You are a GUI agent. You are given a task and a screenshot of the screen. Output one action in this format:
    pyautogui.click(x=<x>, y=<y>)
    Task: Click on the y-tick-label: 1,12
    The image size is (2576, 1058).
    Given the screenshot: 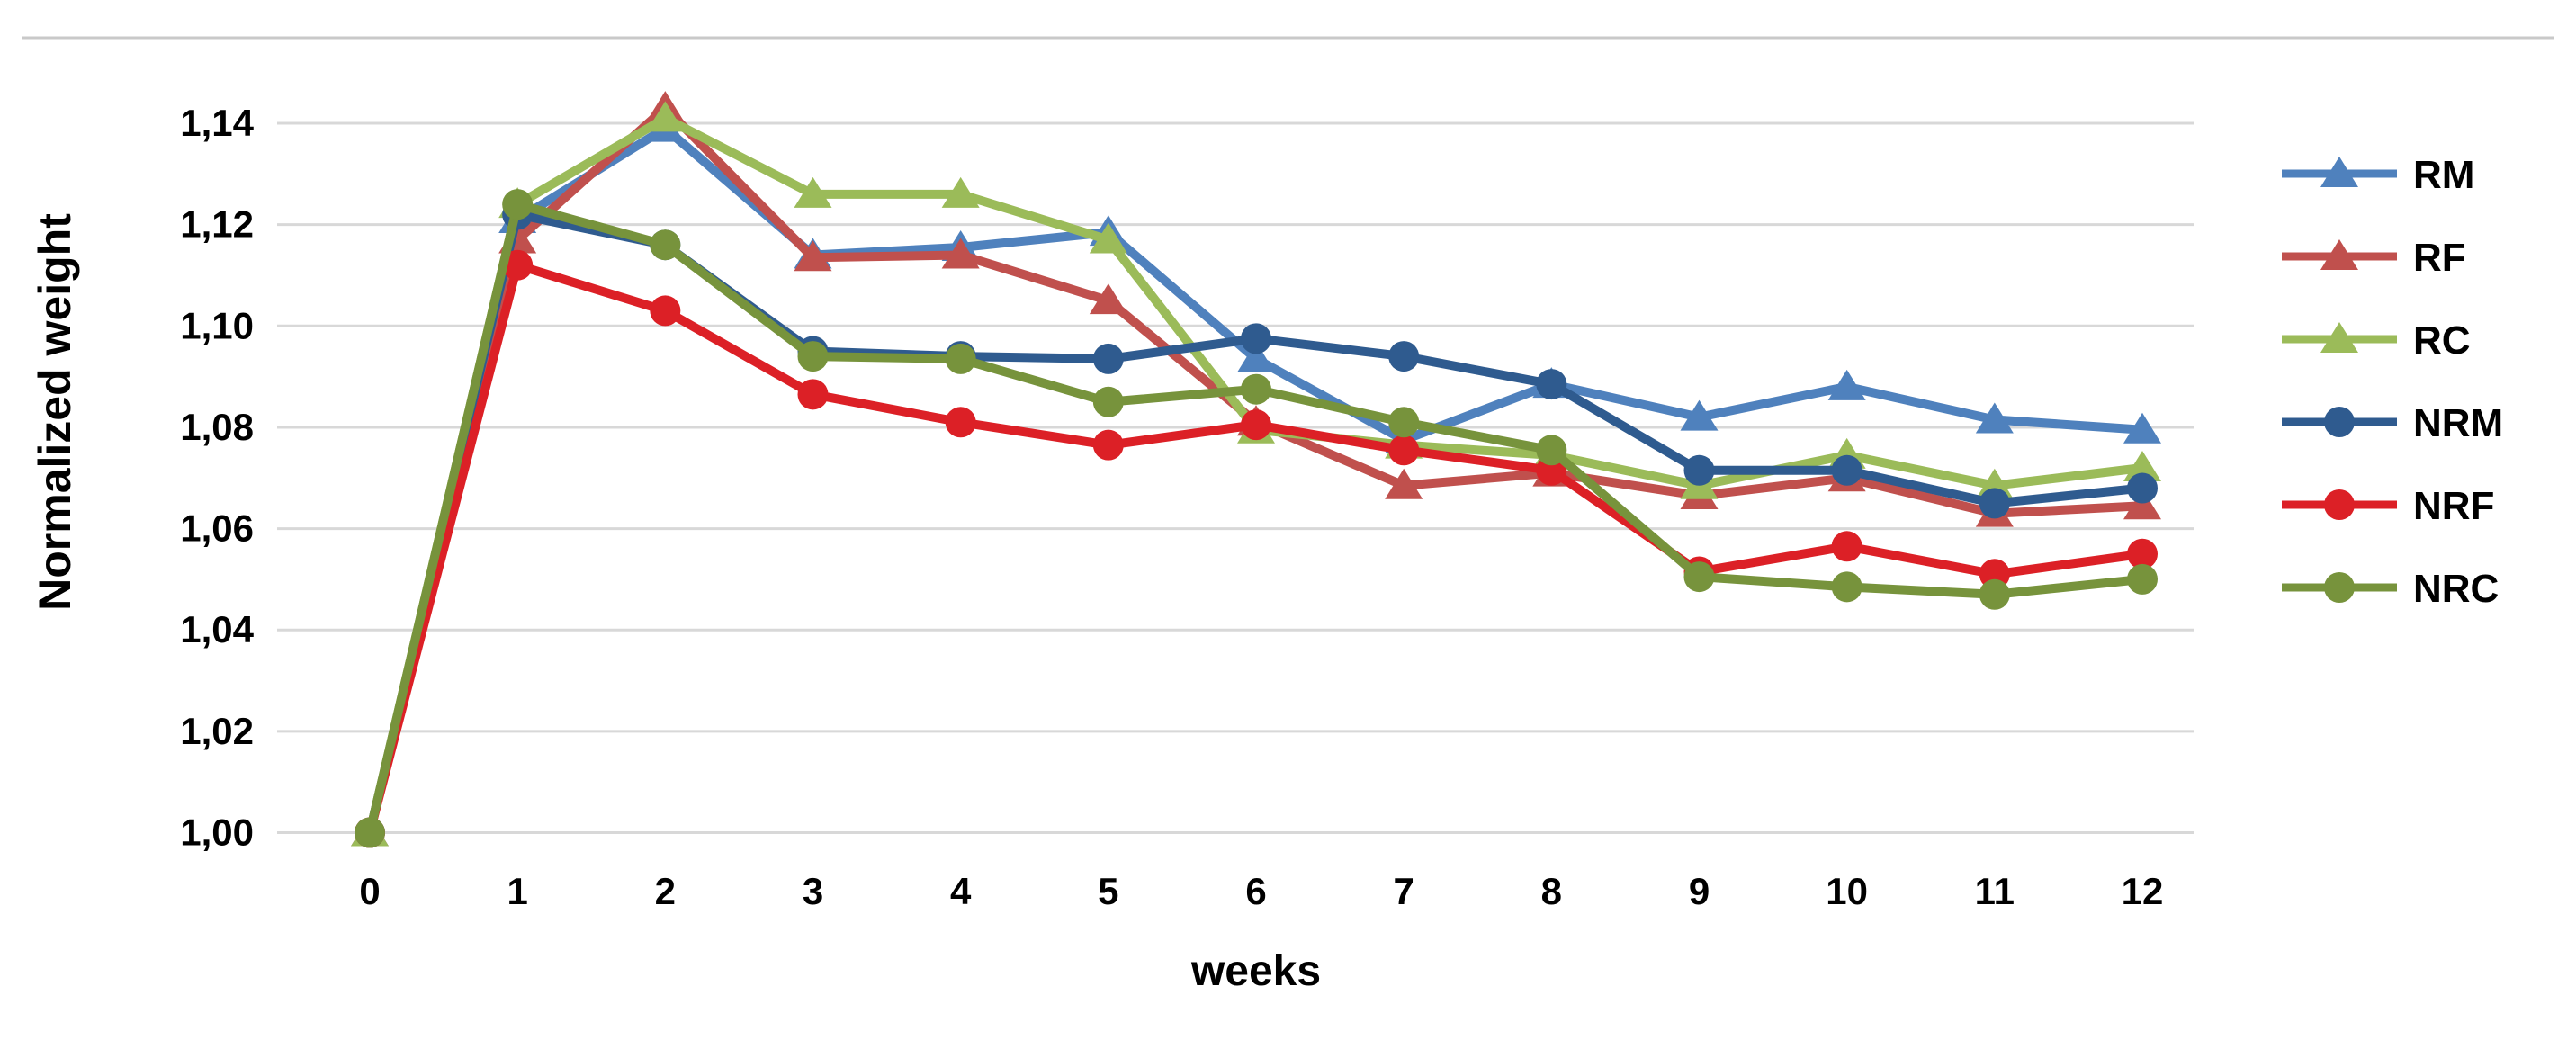 What is the action you would take?
    pyautogui.click(x=217, y=224)
    